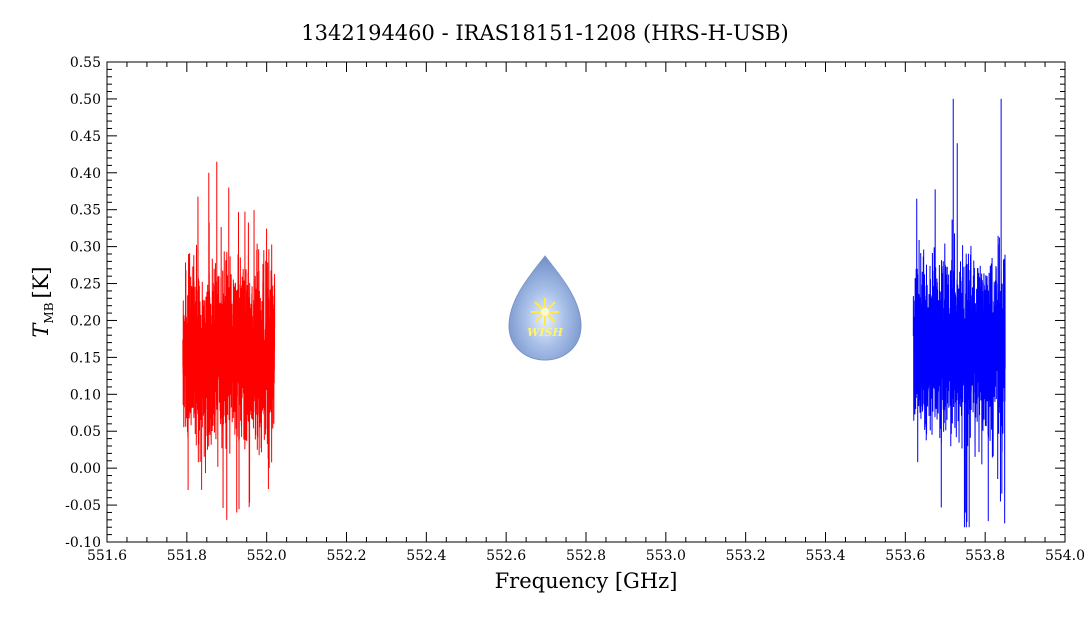 The height and width of the screenshot is (618, 1090). I want to click on x-tick-label: 553.0, so click(666, 556).